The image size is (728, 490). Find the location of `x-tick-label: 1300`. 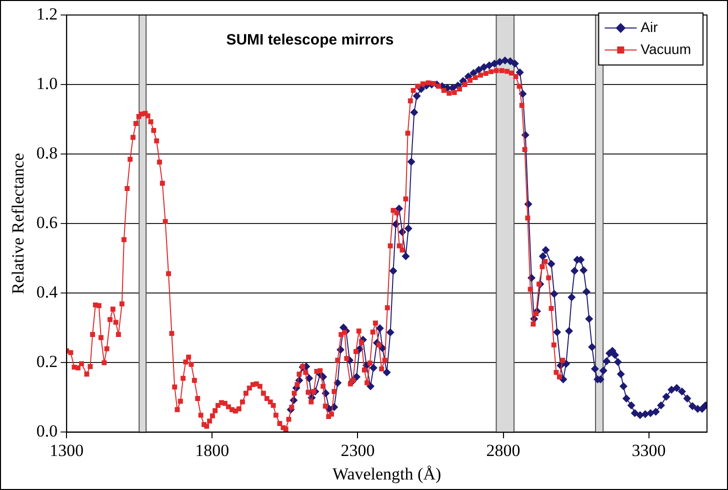

x-tick-label: 1300 is located at coordinates (67, 450).